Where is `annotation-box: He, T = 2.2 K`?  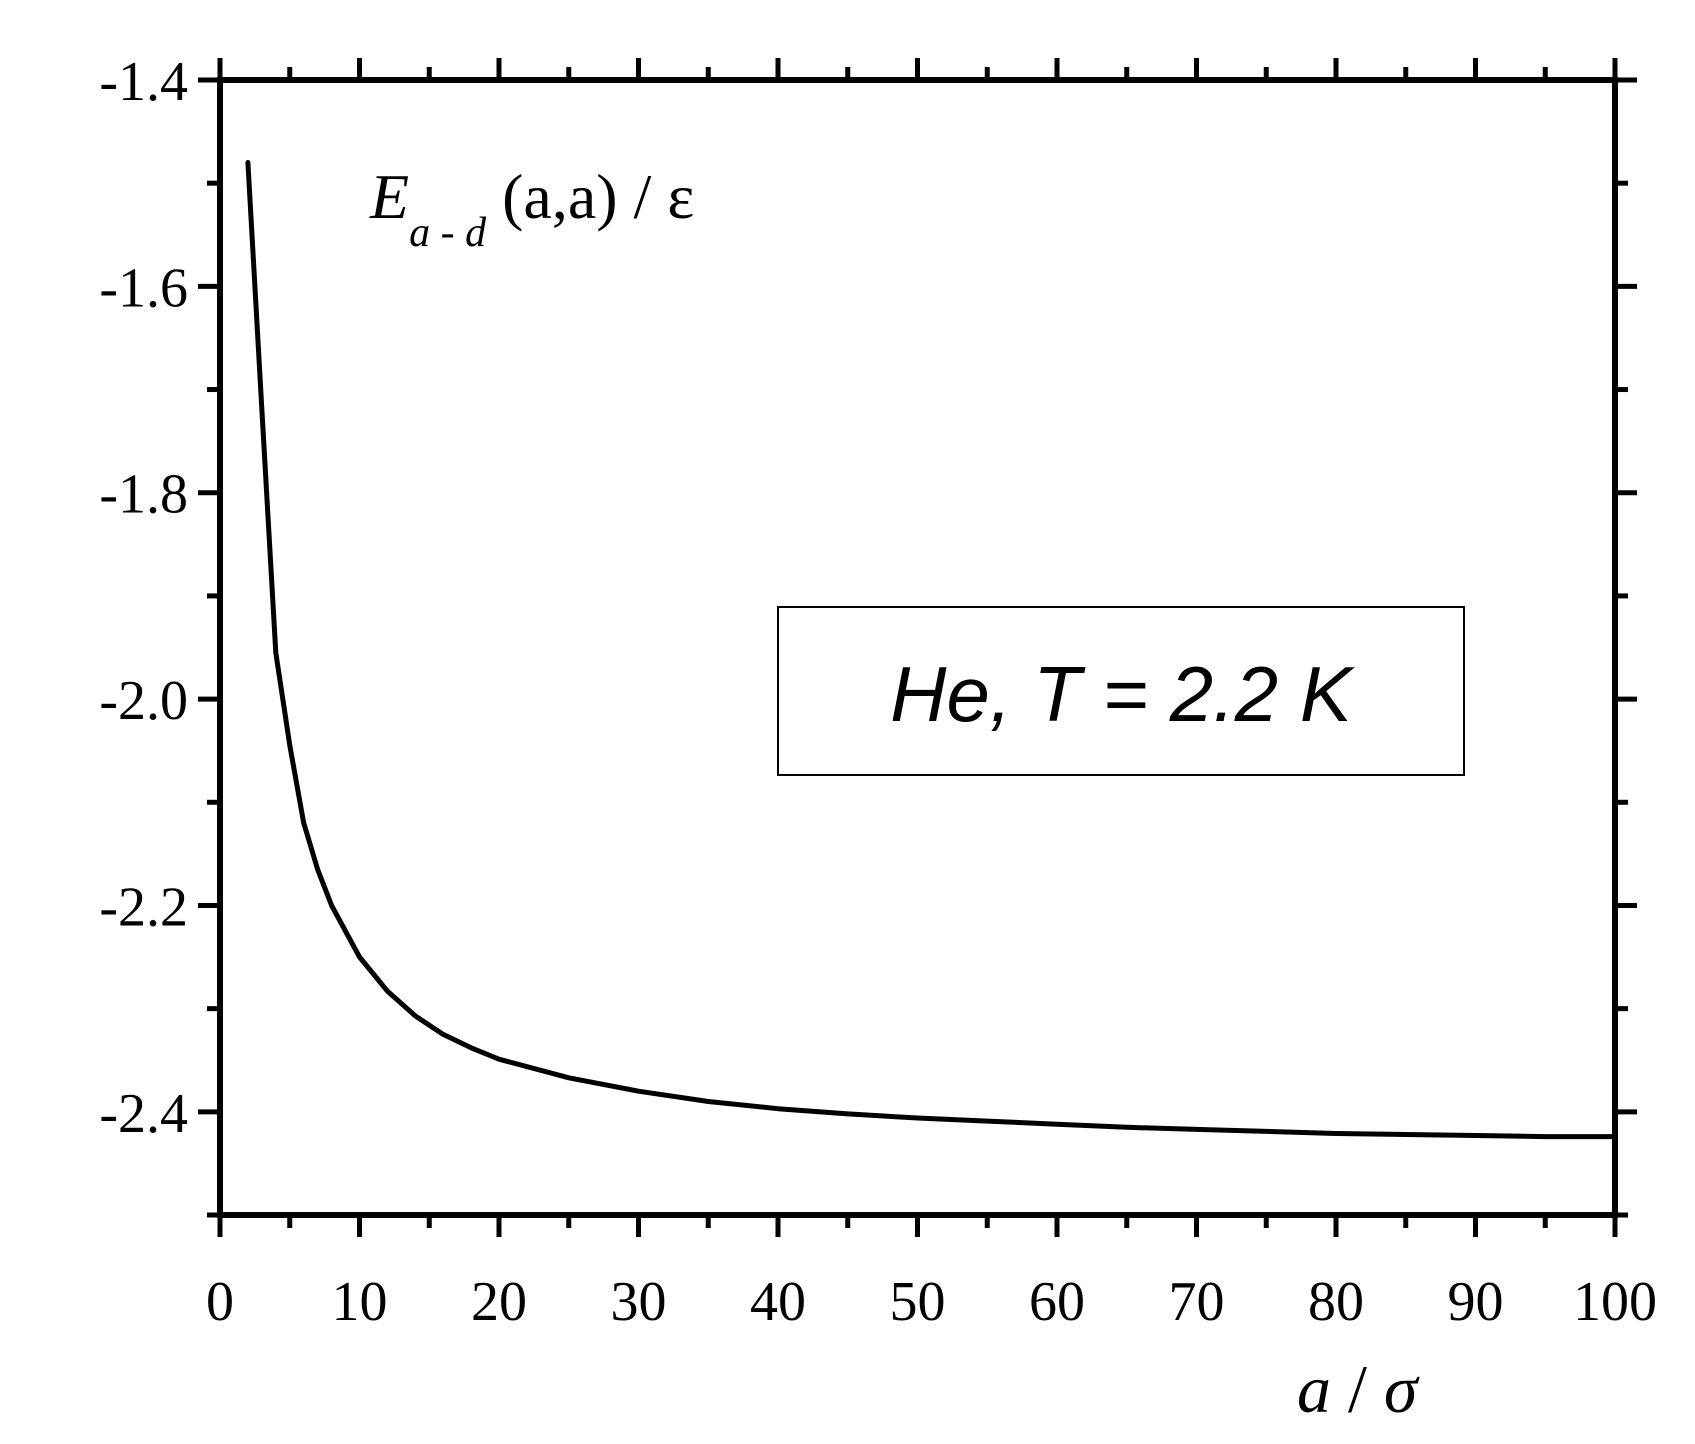 annotation-box: He, T = 2.2 K is located at coordinates (1121, 691).